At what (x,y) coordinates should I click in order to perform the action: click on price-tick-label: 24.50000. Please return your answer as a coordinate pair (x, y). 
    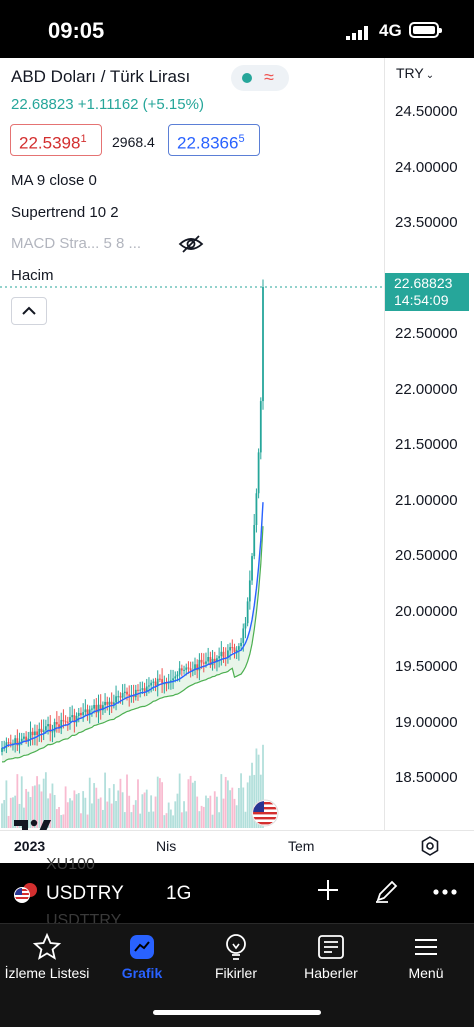
    Looking at the image, I should click on (426, 111).